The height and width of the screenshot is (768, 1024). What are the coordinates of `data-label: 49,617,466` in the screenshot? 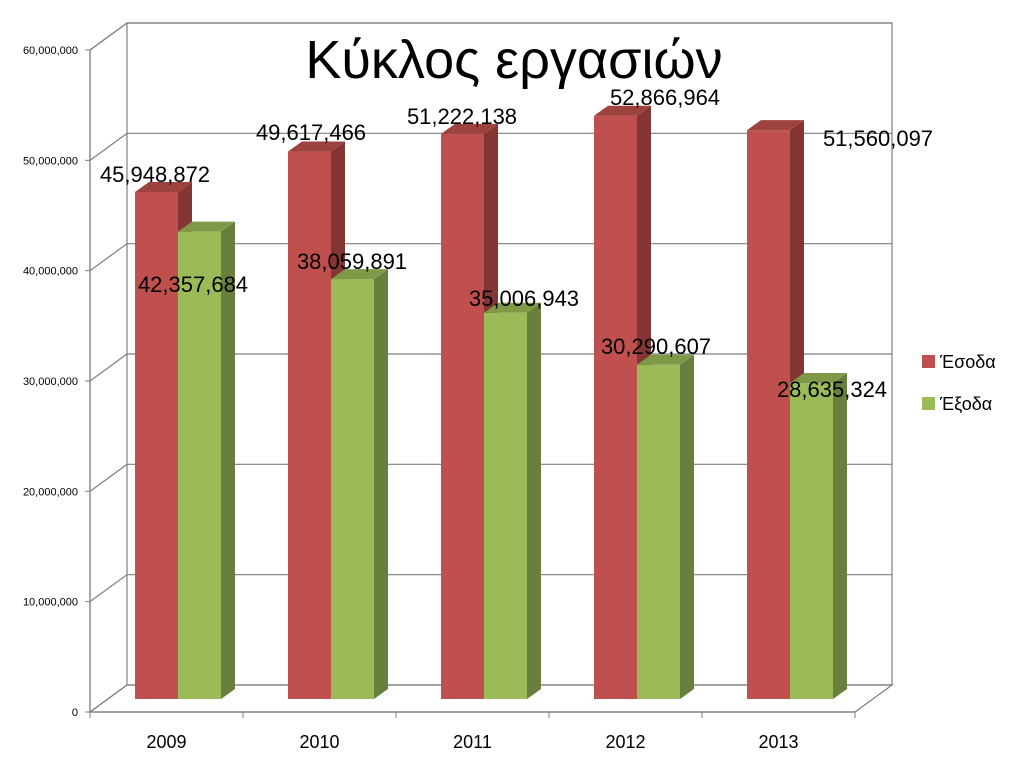 It's located at (311, 132).